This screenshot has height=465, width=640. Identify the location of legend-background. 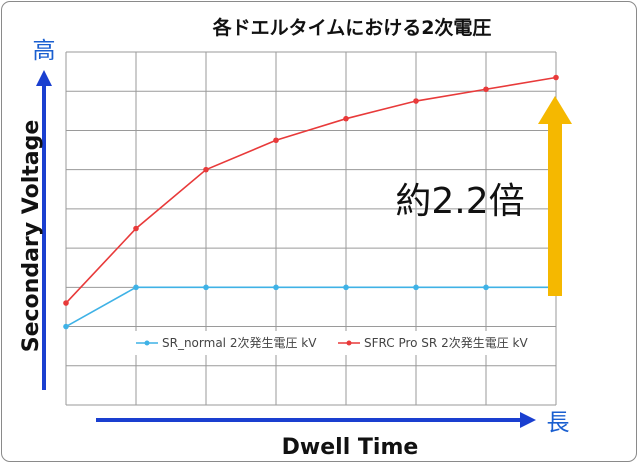
(334, 343).